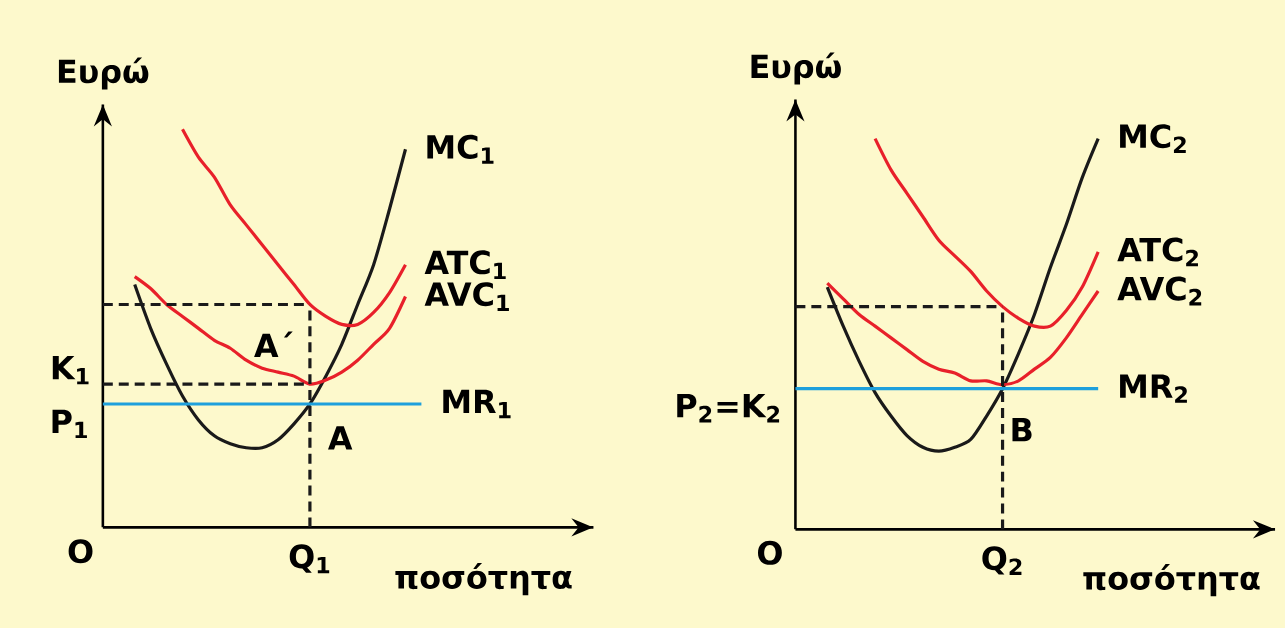  I want to click on series-label: AVC$_{1}$, so click(466, 296).